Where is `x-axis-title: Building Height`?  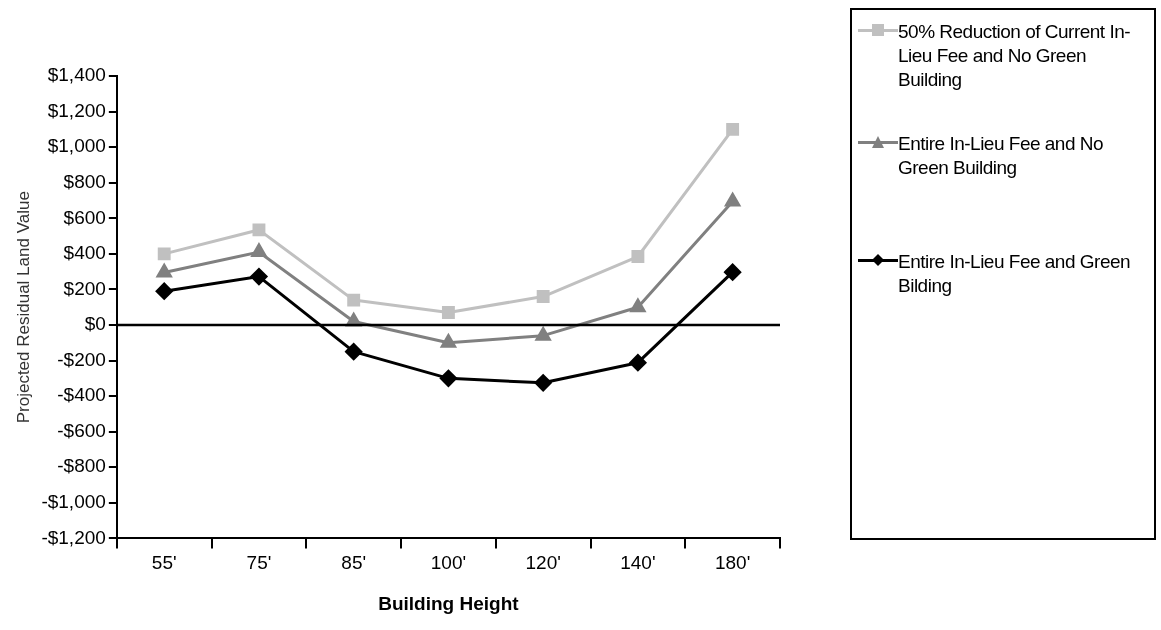
x-axis-title: Building Height is located at coordinates (449, 603).